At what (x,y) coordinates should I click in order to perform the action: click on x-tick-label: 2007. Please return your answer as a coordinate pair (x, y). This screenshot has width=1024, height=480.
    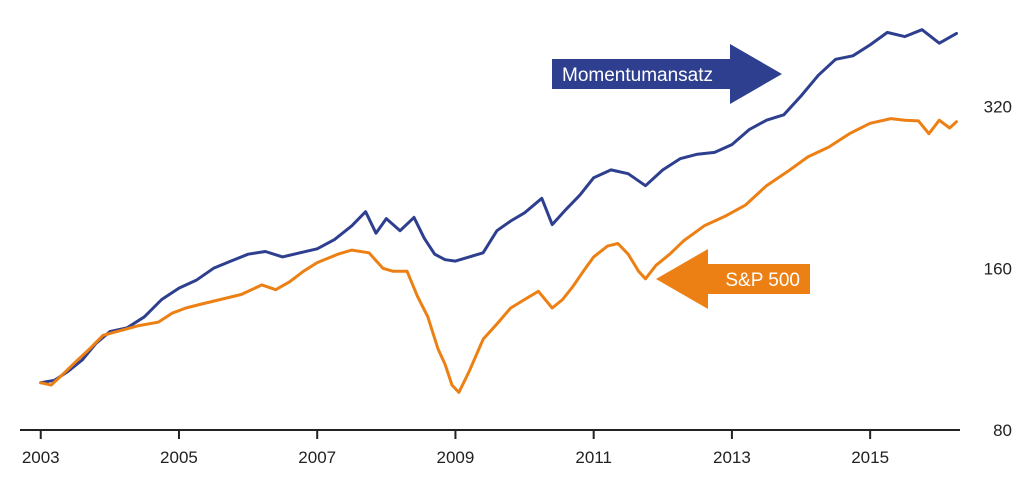
    Looking at the image, I should click on (317, 457).